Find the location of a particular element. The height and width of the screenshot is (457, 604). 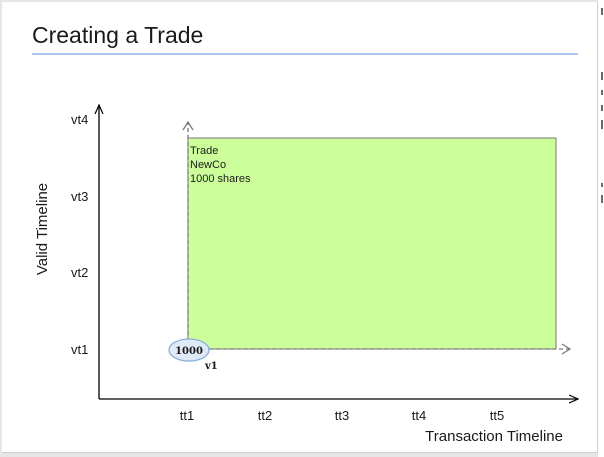

x-tick-label: tt3 is located at coordinates (342, 415).